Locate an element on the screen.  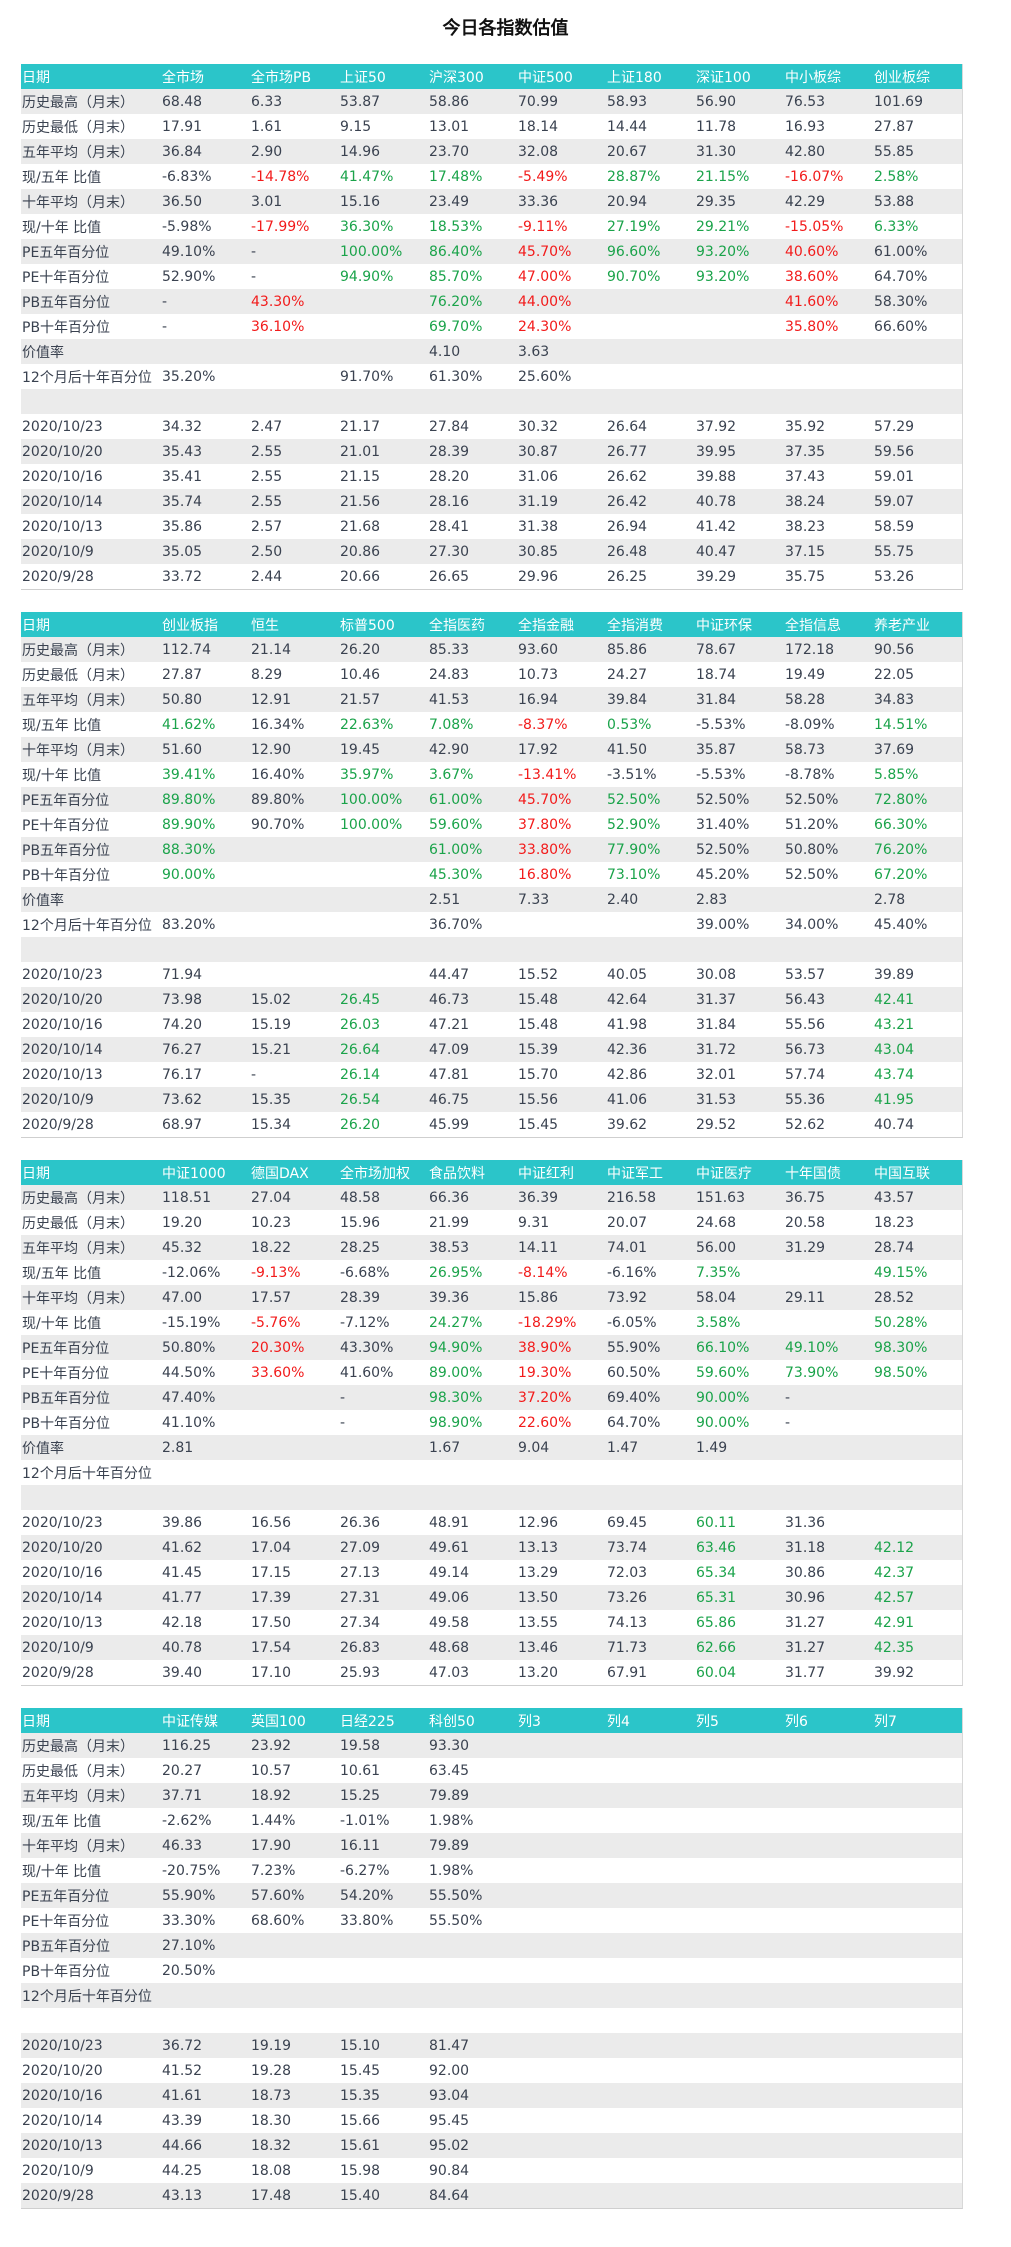
table-cell: 19.30% is located at coordinates (561, 1372).